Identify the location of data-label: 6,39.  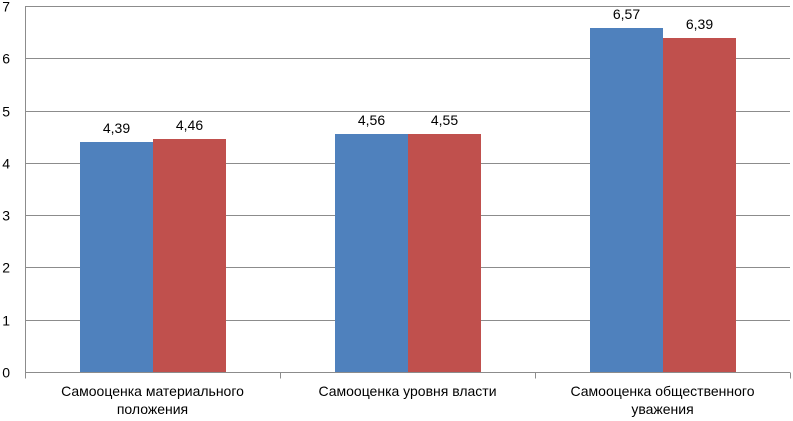
(699, 24).